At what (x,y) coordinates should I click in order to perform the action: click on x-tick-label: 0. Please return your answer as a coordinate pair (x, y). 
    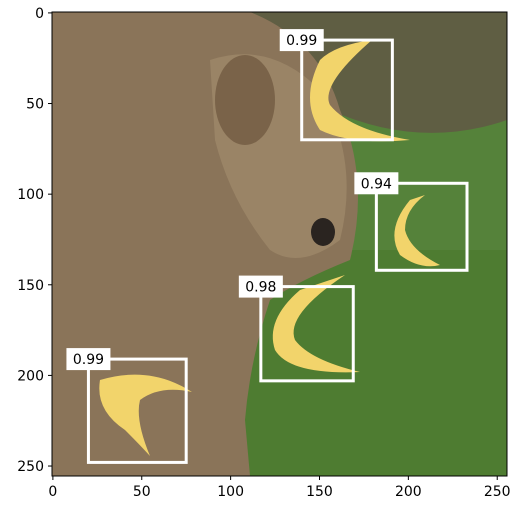
    Looking at the image, I should click on (52, 492).